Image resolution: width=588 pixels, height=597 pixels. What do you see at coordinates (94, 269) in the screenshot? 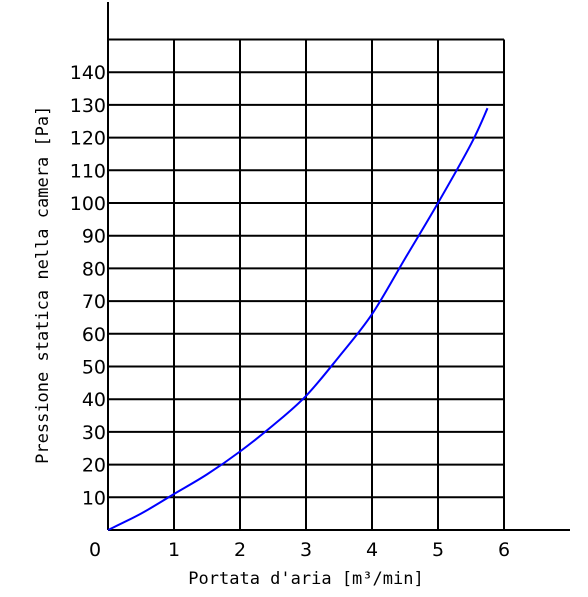
I see `y-tick-label: 80` at bounding box center [94, 269].